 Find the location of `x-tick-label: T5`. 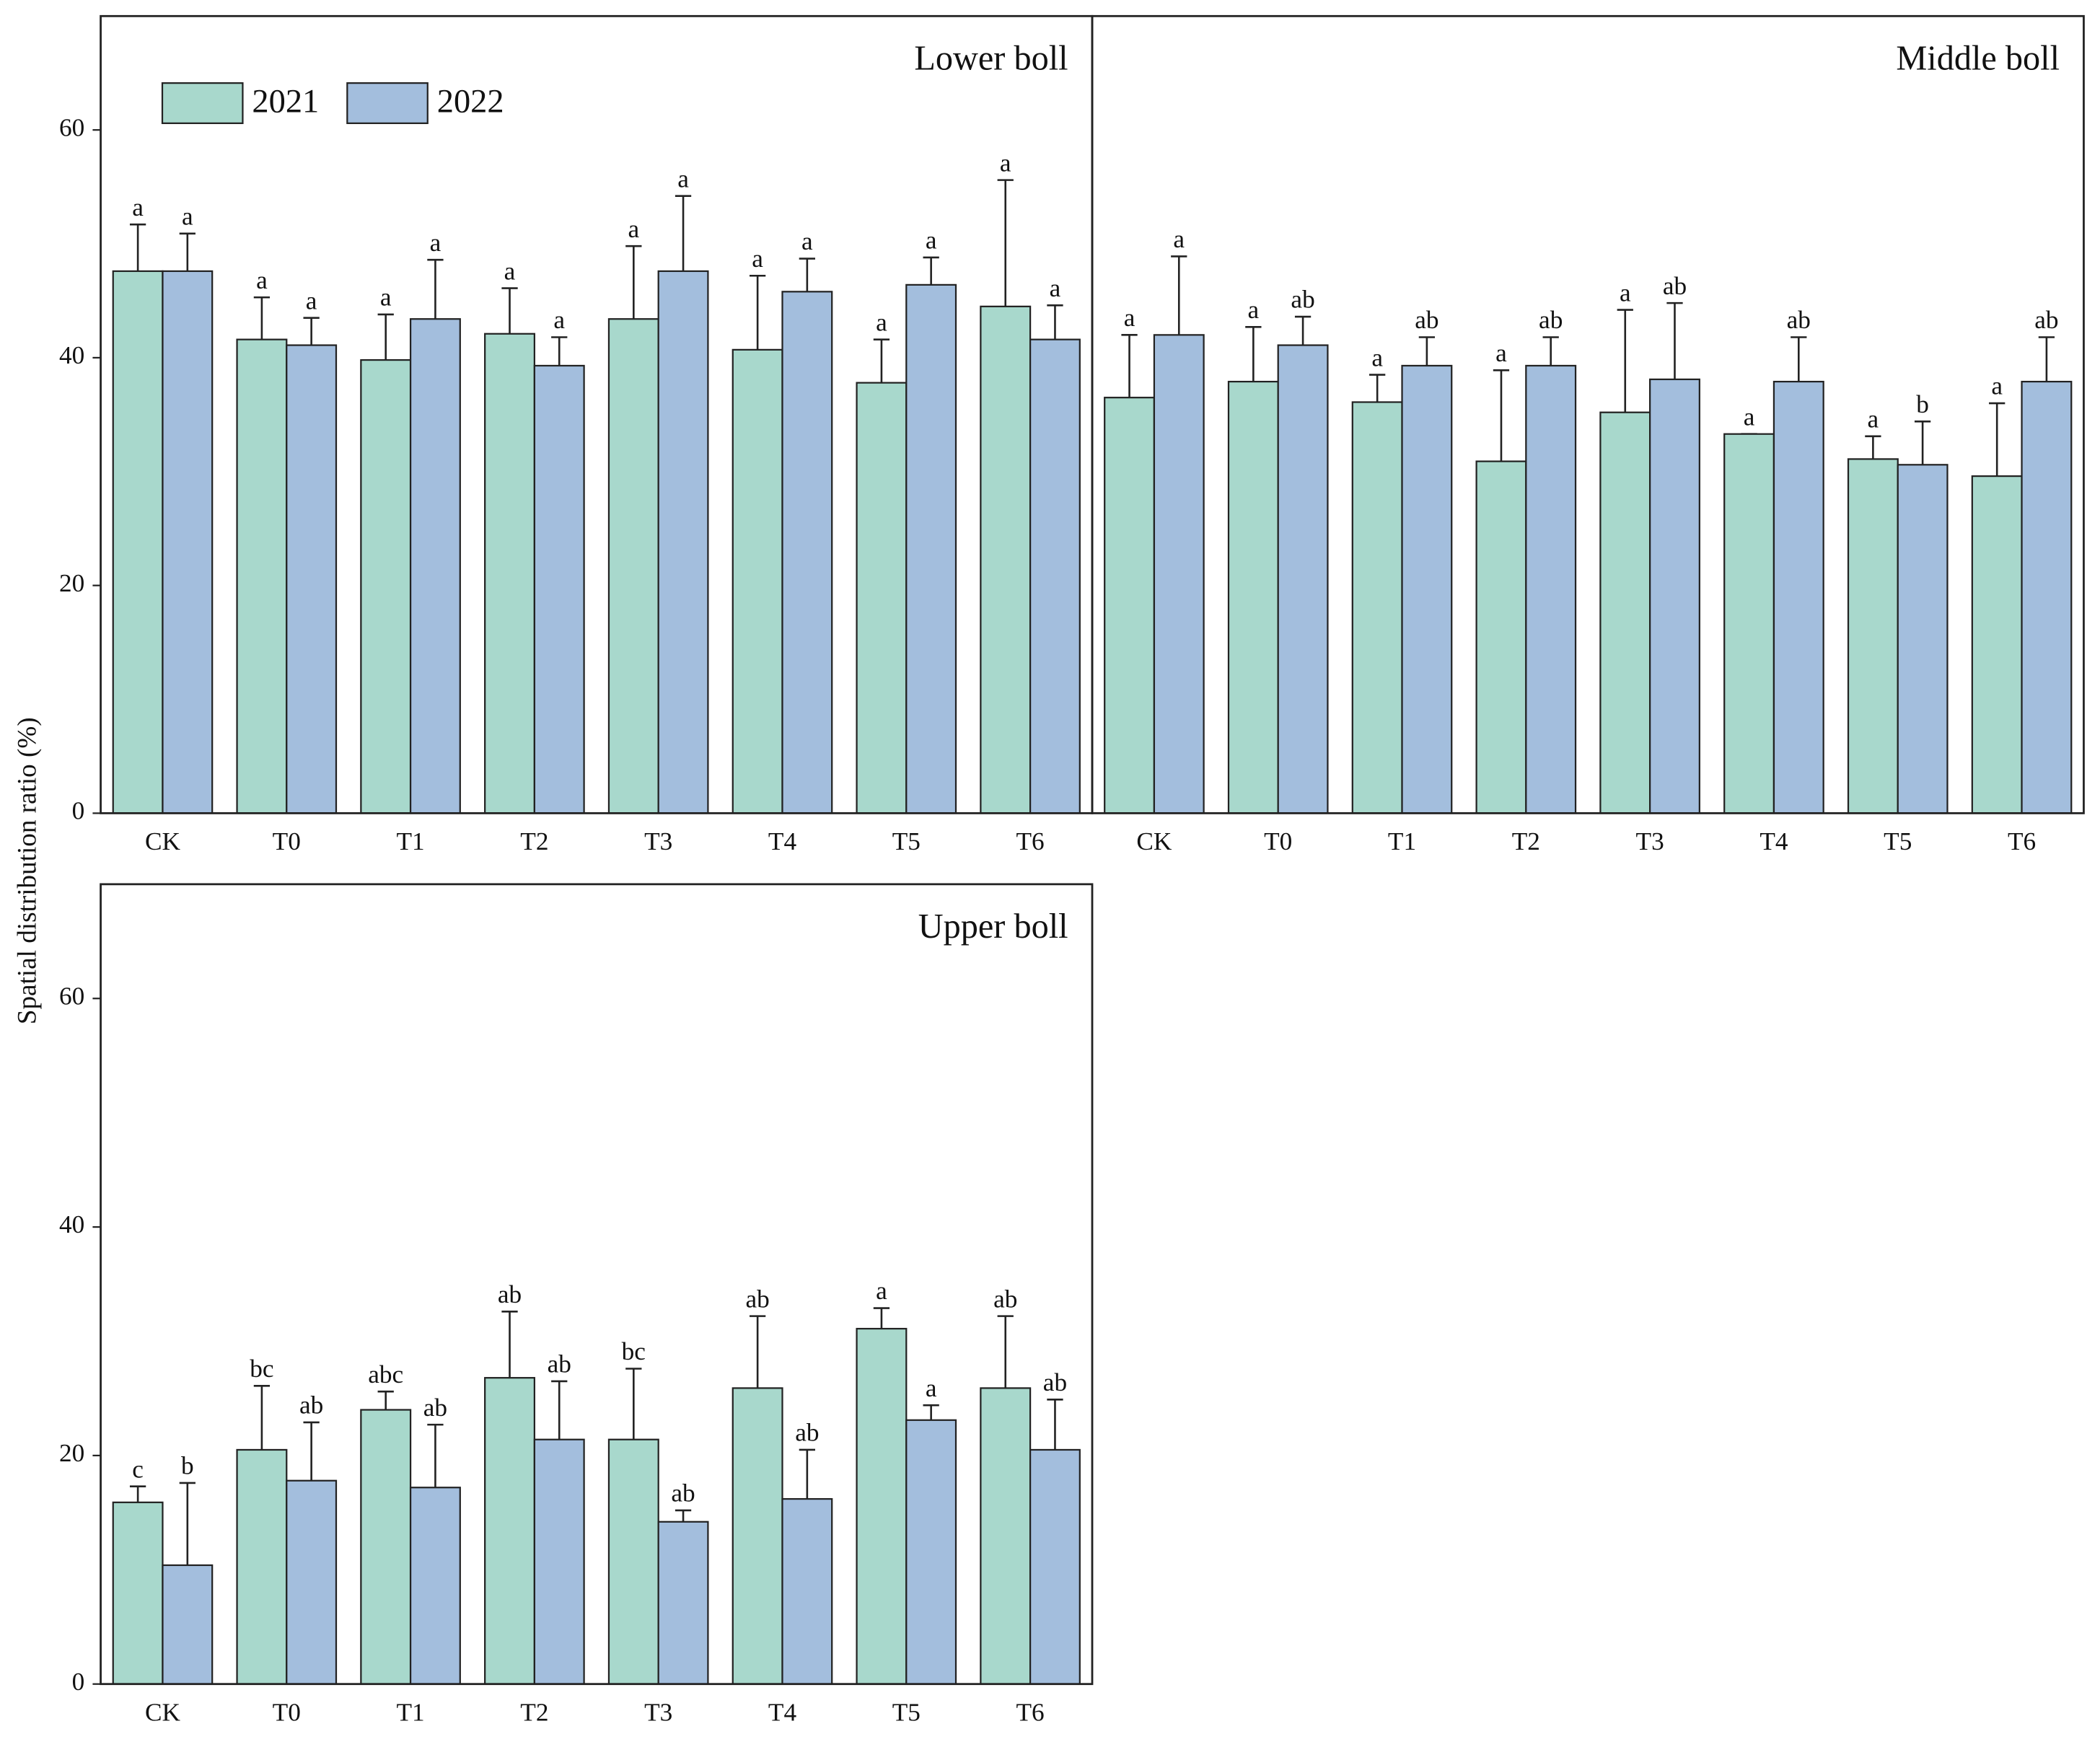

x-tick-label: T5 is located at coordinates (907, 1713).